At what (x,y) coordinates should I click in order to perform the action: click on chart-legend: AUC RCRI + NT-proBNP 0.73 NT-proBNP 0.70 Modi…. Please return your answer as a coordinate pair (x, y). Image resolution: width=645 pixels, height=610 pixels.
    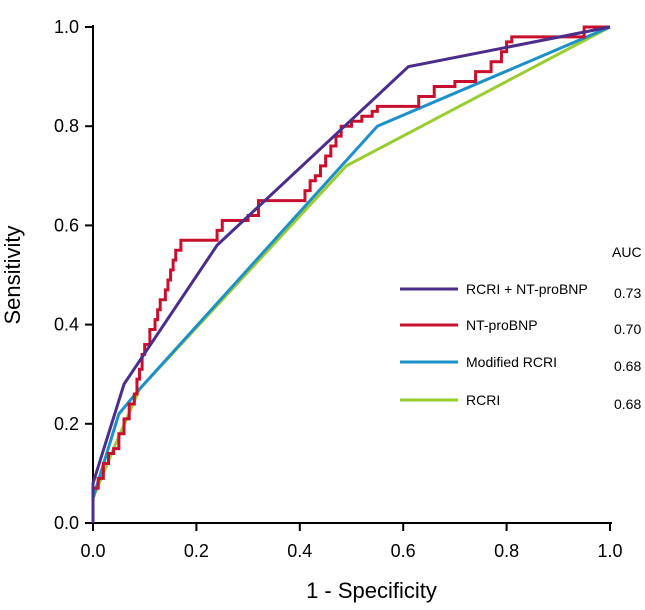
    Looking at the image, I should click on (521, 328).